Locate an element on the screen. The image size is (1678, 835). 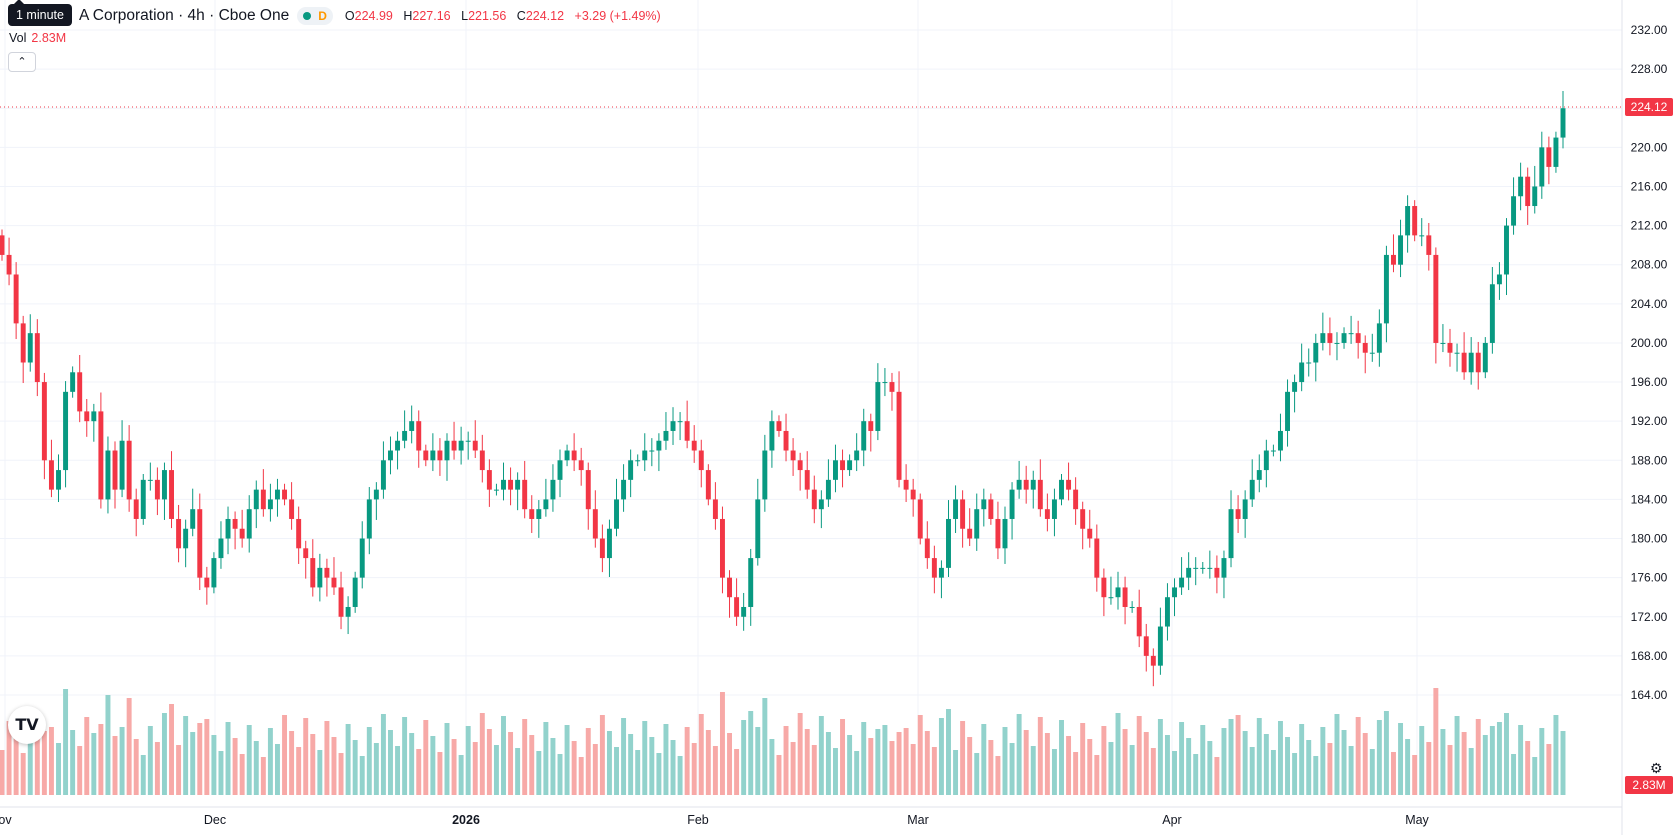
collapse-legend-button: ⌃ is located at coordinates (22, 62).